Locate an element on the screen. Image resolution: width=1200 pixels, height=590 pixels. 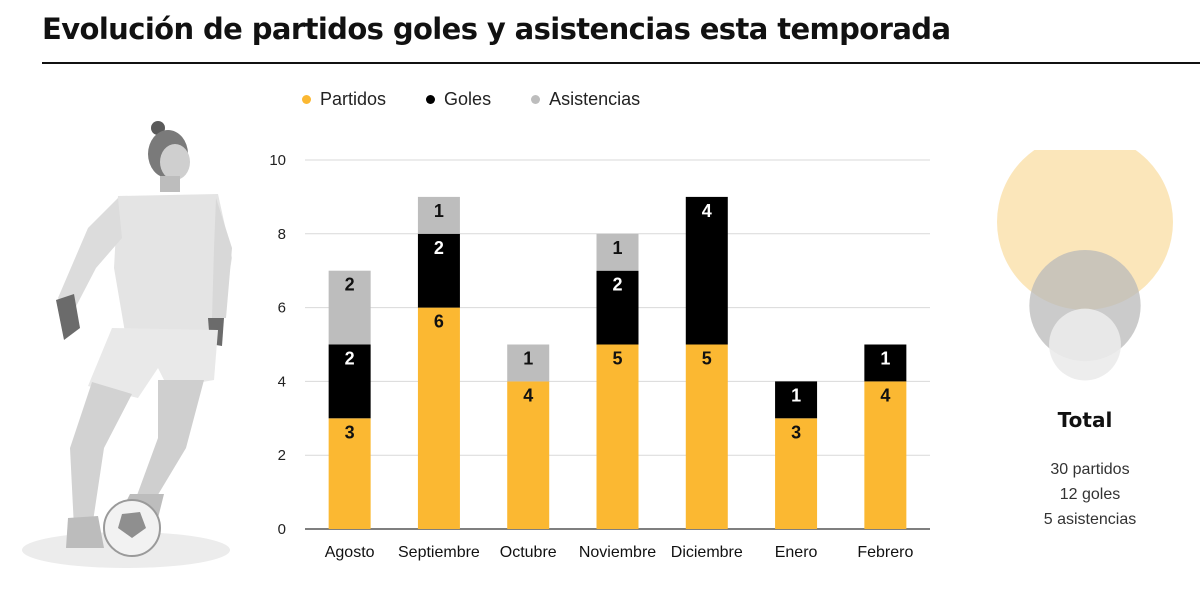
chart-legend: Partidos Goles Asistencias is located at coordinates (491, 99).